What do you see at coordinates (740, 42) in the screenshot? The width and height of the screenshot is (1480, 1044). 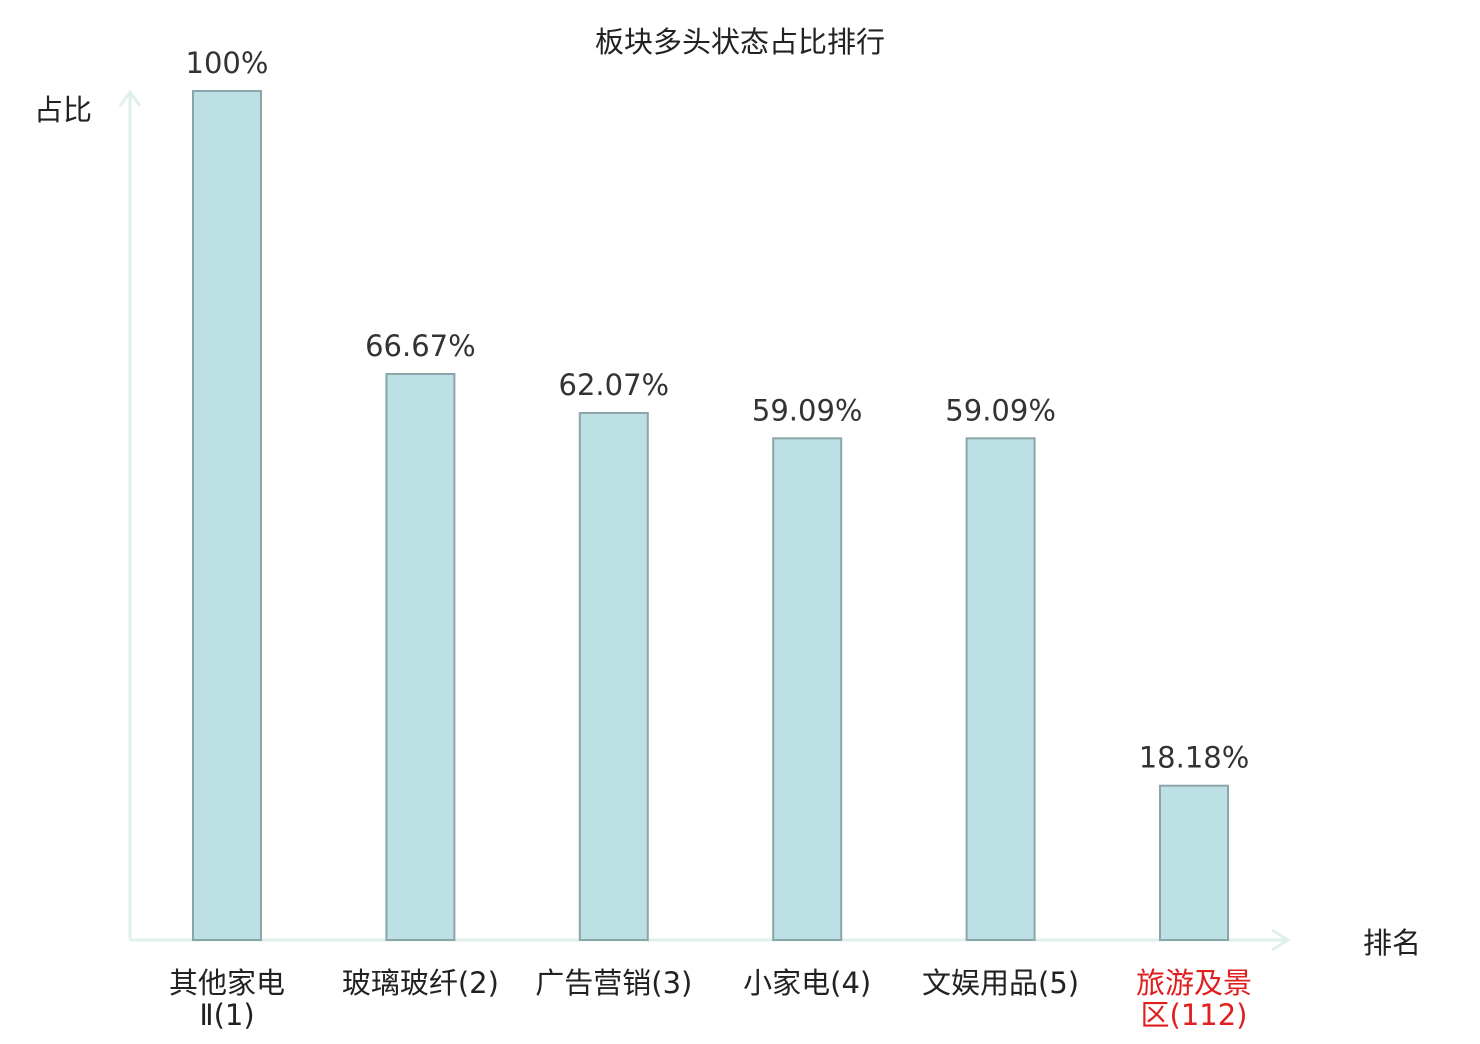 I see `chart-title: 板块多头状态占比排行` at bounding box center [740, 42].